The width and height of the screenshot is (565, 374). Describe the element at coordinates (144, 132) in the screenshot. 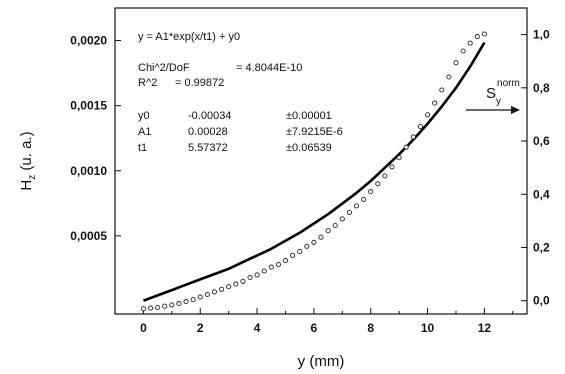

I see `fit-param-name: A1` at that location.